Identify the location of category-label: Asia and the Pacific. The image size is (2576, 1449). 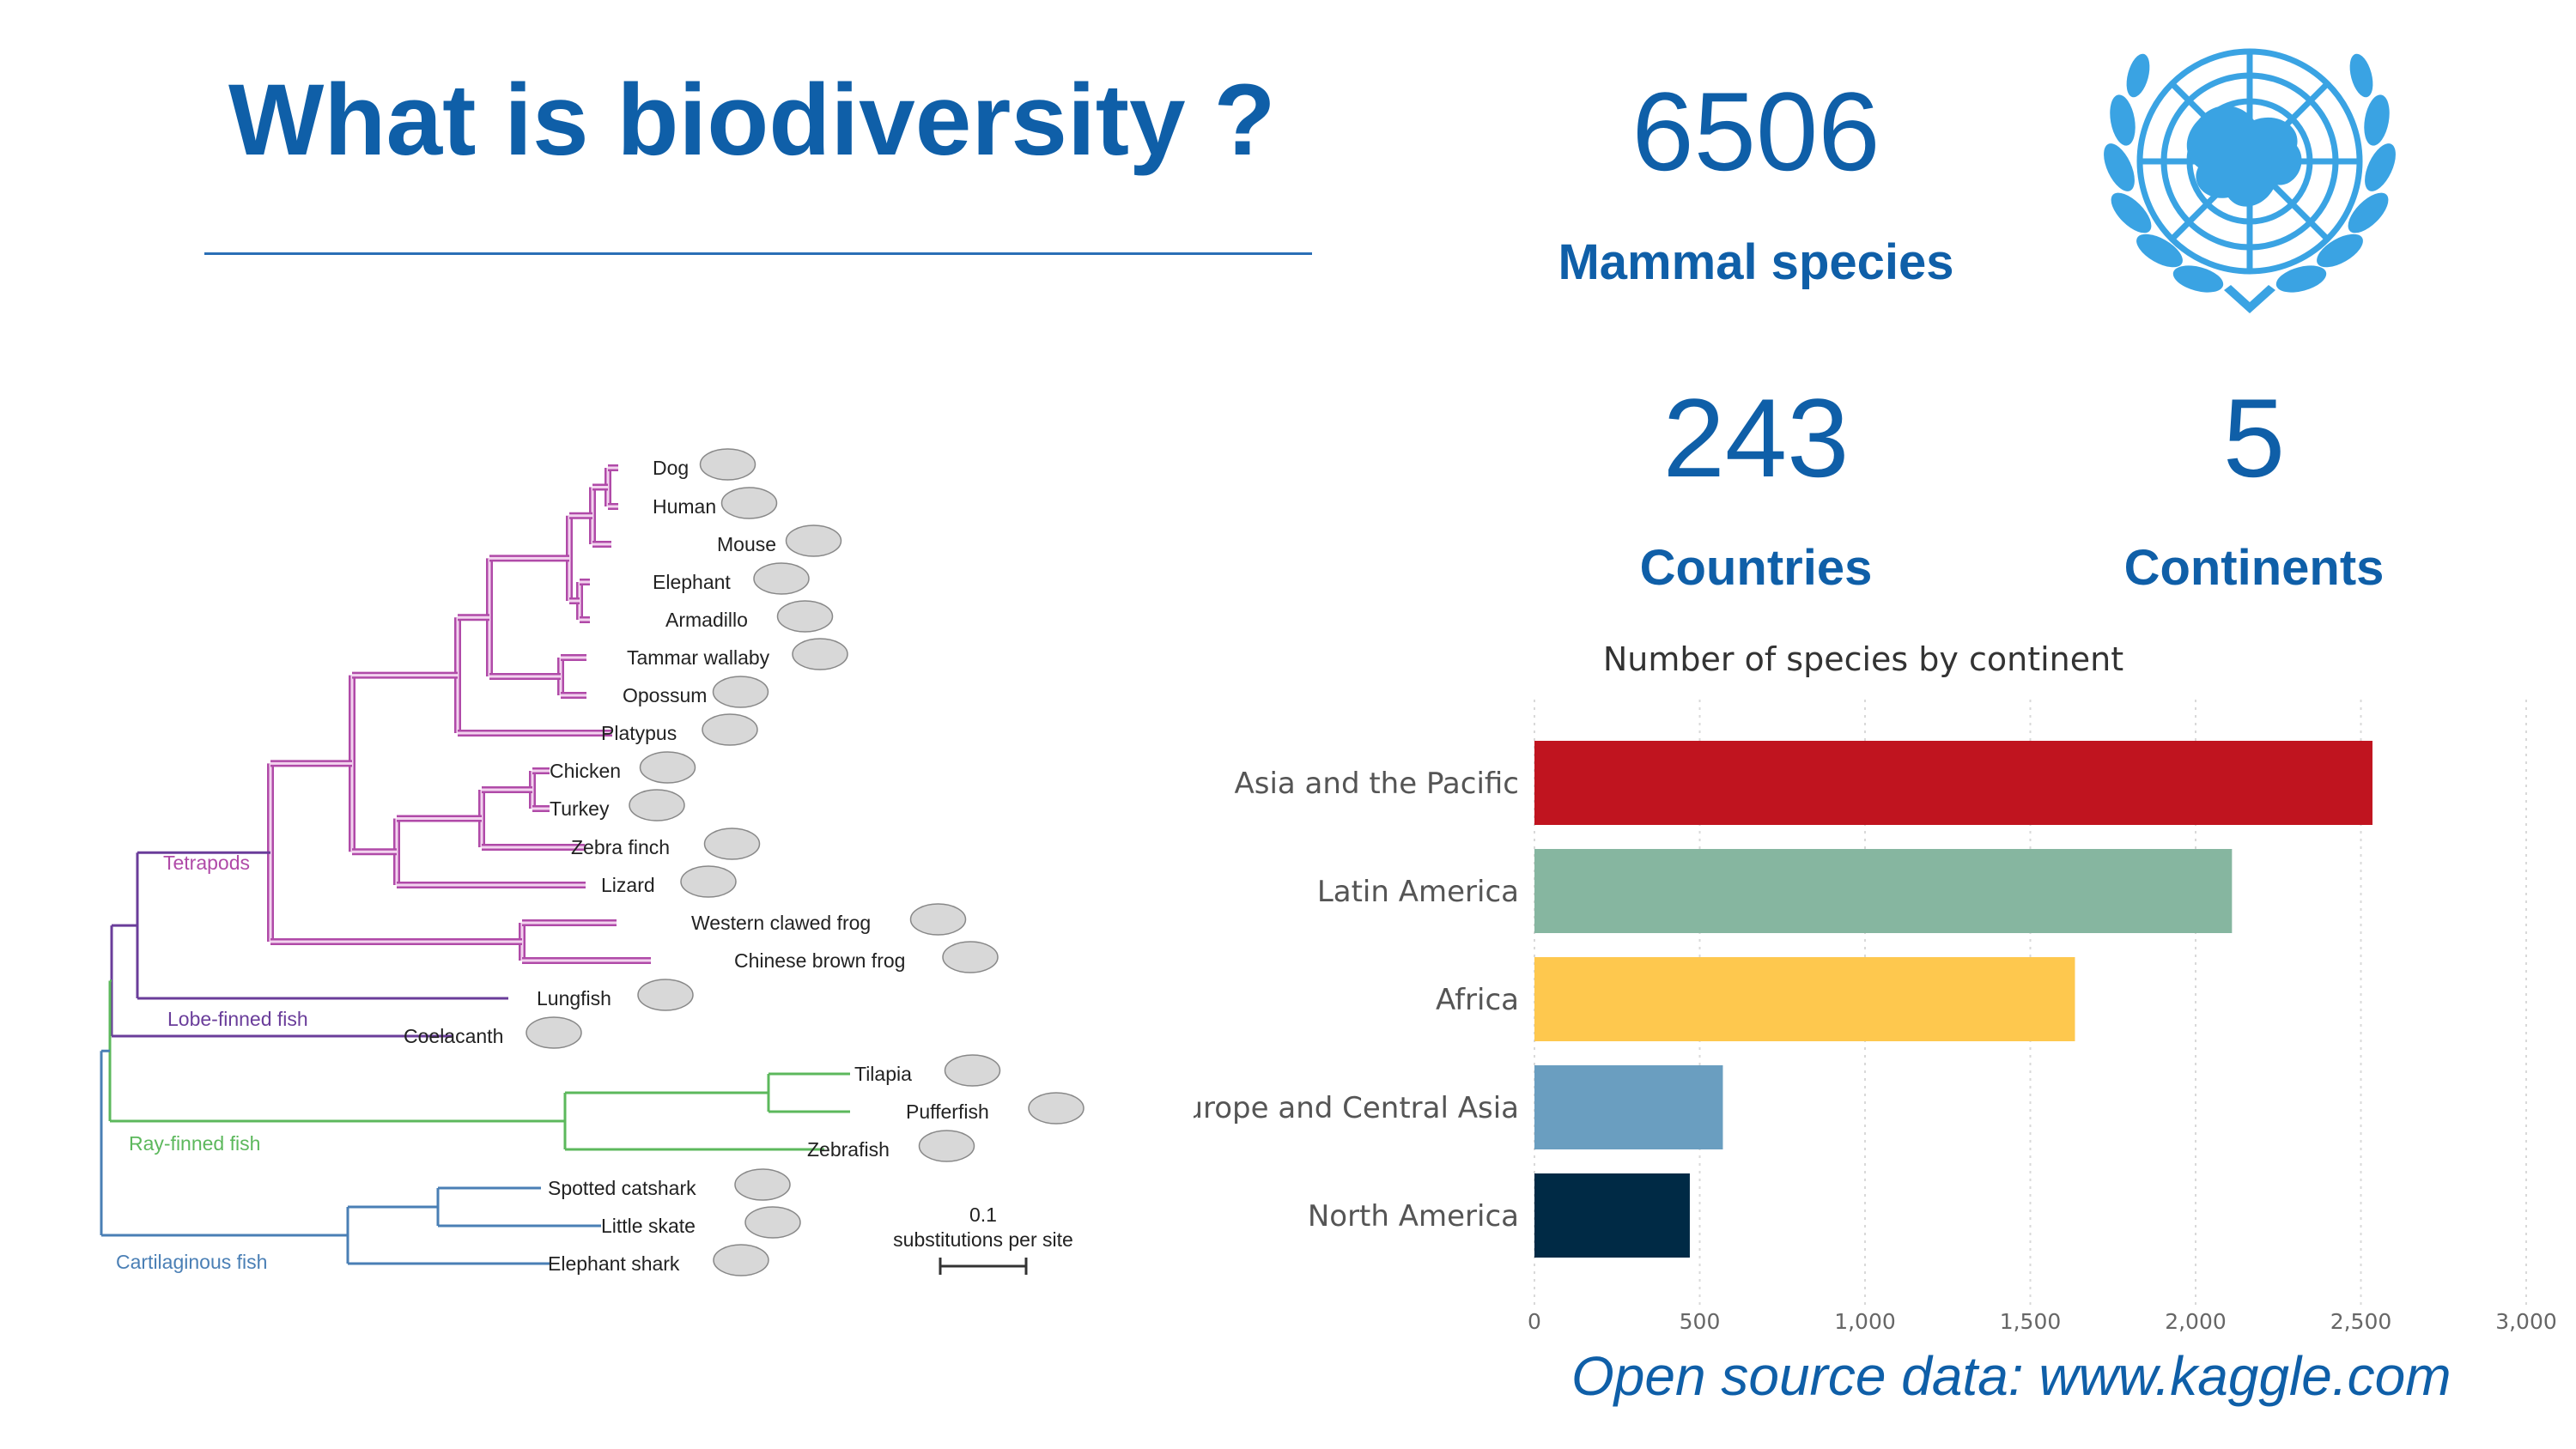
(1378, 784).